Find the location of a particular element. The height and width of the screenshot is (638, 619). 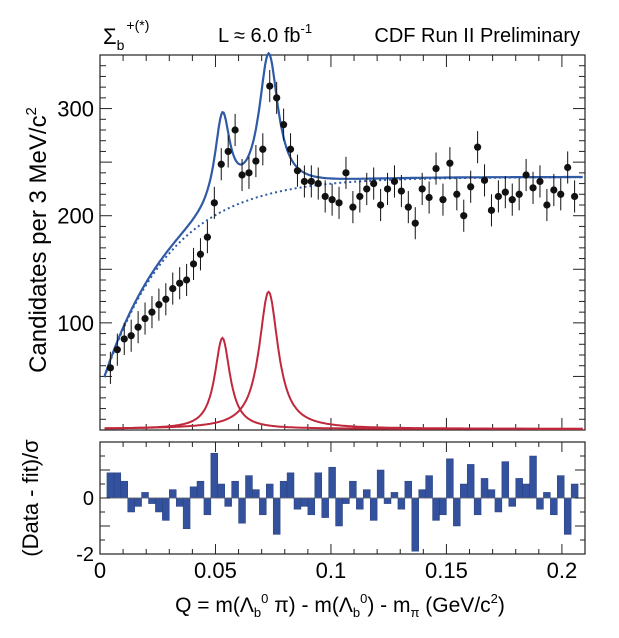

x-tick-label: 0.05 is located at coordinates (215, 570).